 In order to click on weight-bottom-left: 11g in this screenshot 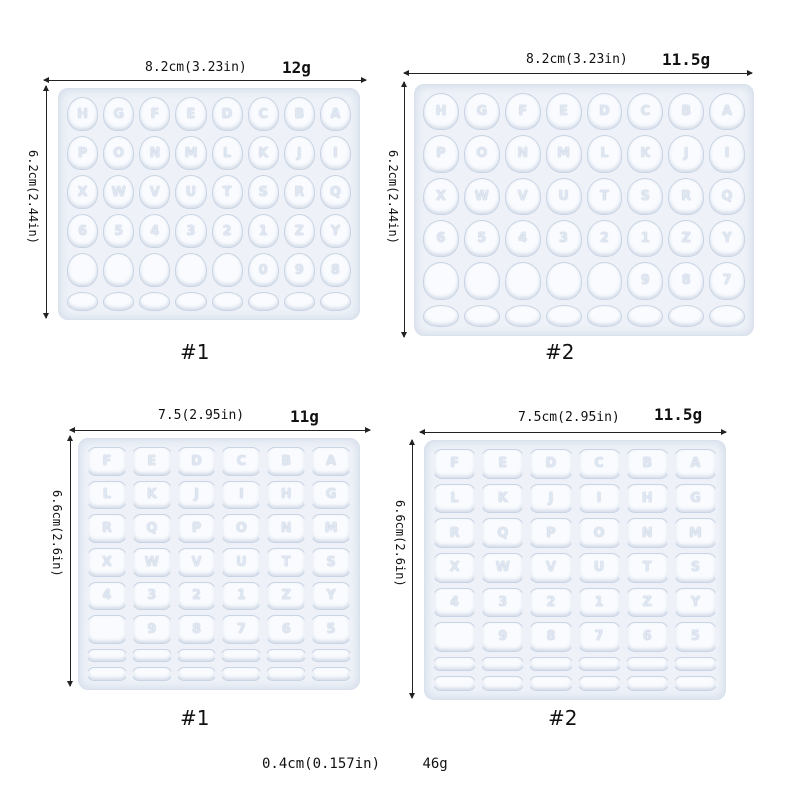, I will do `click(304, 416)`.